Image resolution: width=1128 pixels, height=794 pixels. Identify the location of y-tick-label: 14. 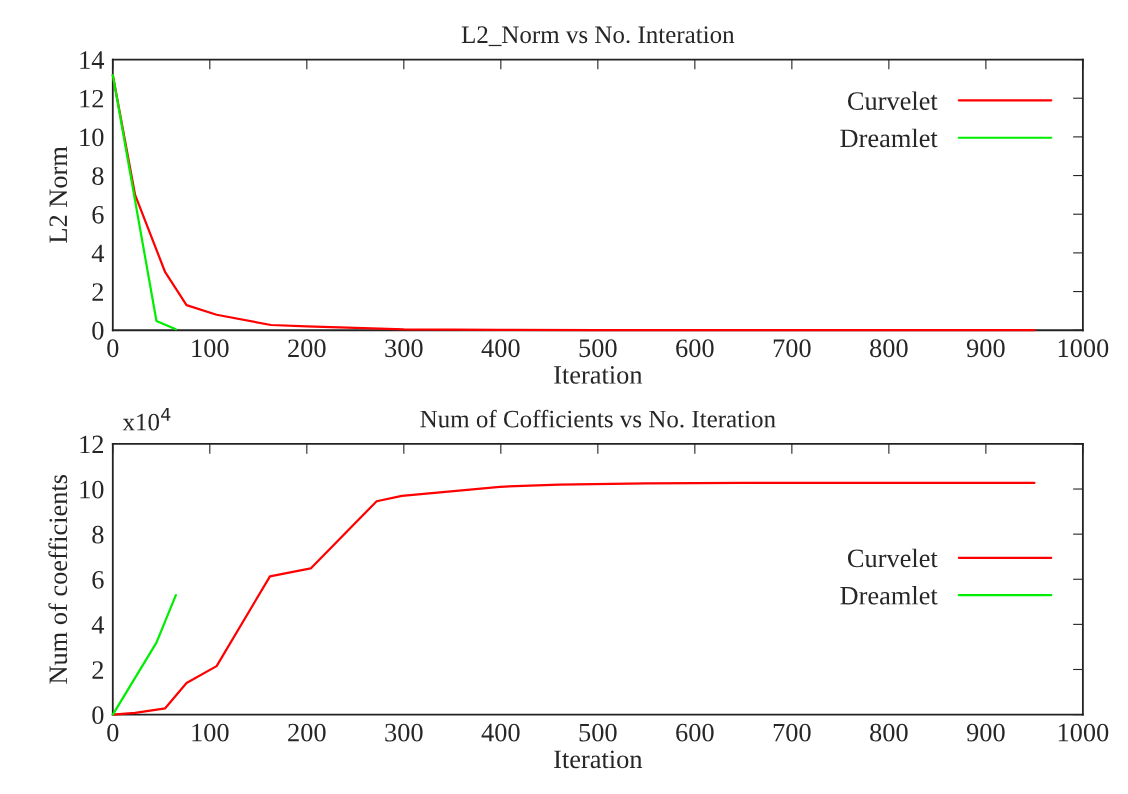
(92, 60).